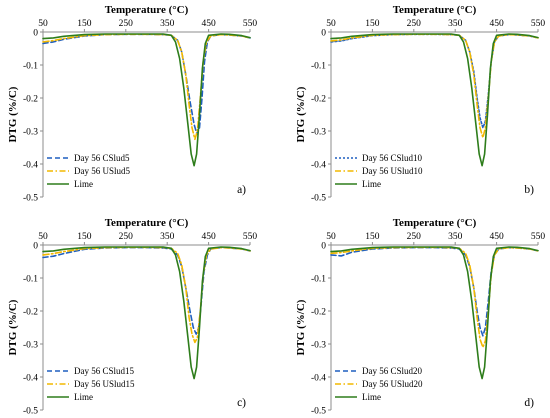  Describe the element at coordinates (146, 290) in the screenshot. I see `series-line-day-56-cslud15` at that location.